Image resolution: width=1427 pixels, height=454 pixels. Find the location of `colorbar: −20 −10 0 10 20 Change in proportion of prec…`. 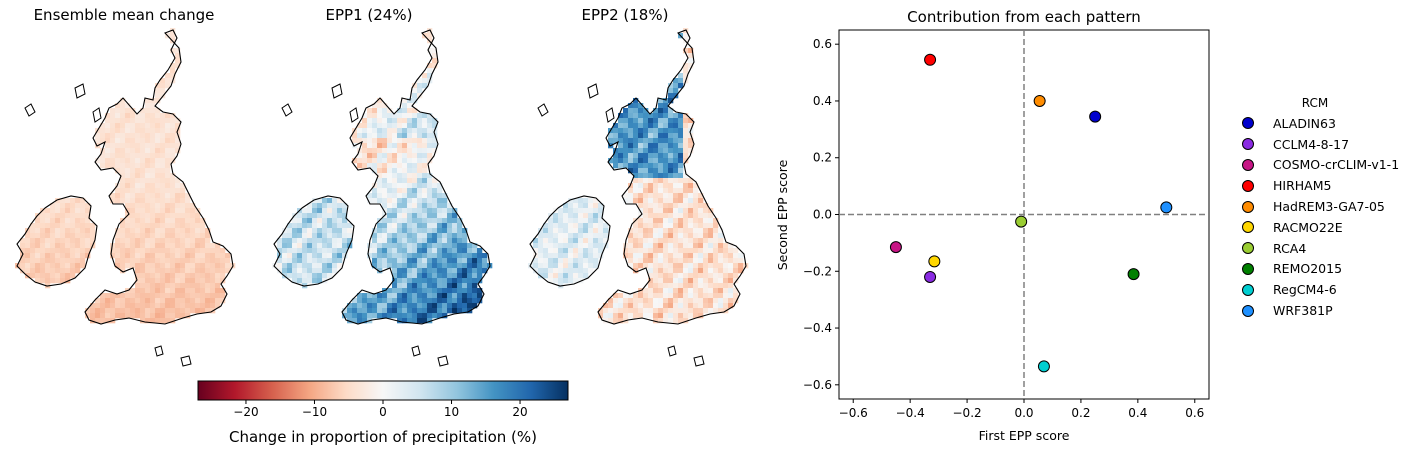

colorbar: −20 −10 0 10 20 Change in proportion of prec… is located at coordinates (383, 413).